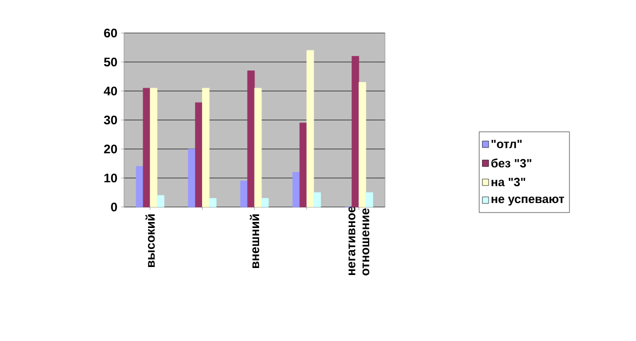 Image resolution: width=636 pixels, height=341 pixels. What do you see at coordinates (110, 33) in the screenshot?
I see `y-tick-label: 60` at bounding box center [110, 33].